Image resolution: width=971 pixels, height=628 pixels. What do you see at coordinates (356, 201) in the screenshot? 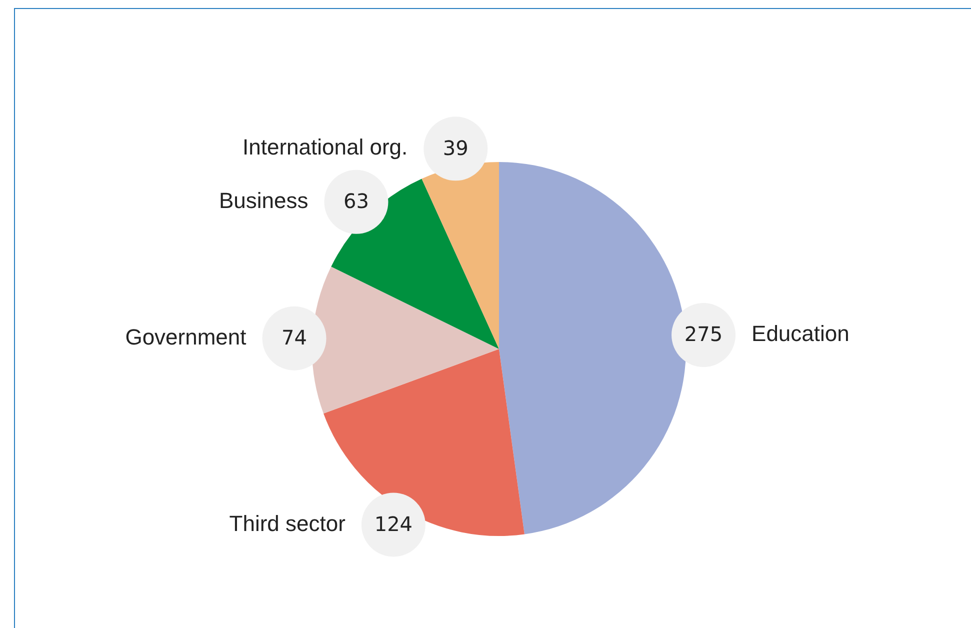
I see `data-label: 63` at bounding box center [356, 201].